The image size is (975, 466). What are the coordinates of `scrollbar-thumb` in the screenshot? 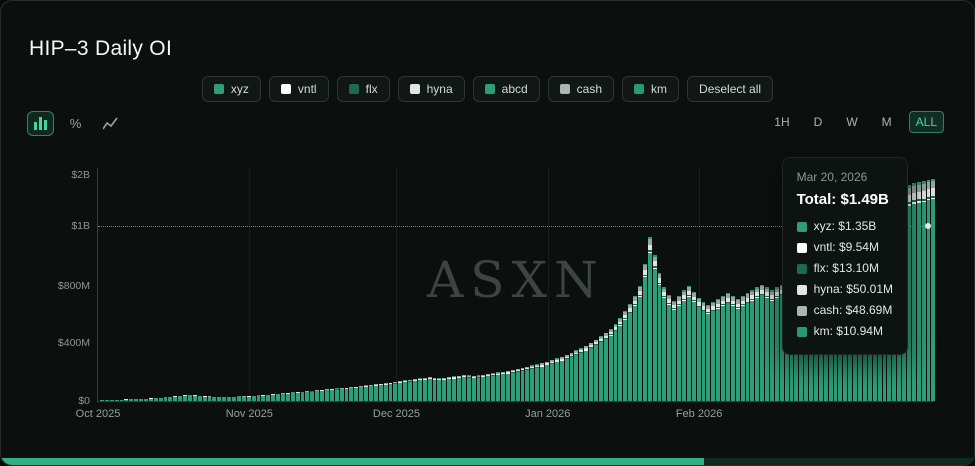 It's located at (353, 461).